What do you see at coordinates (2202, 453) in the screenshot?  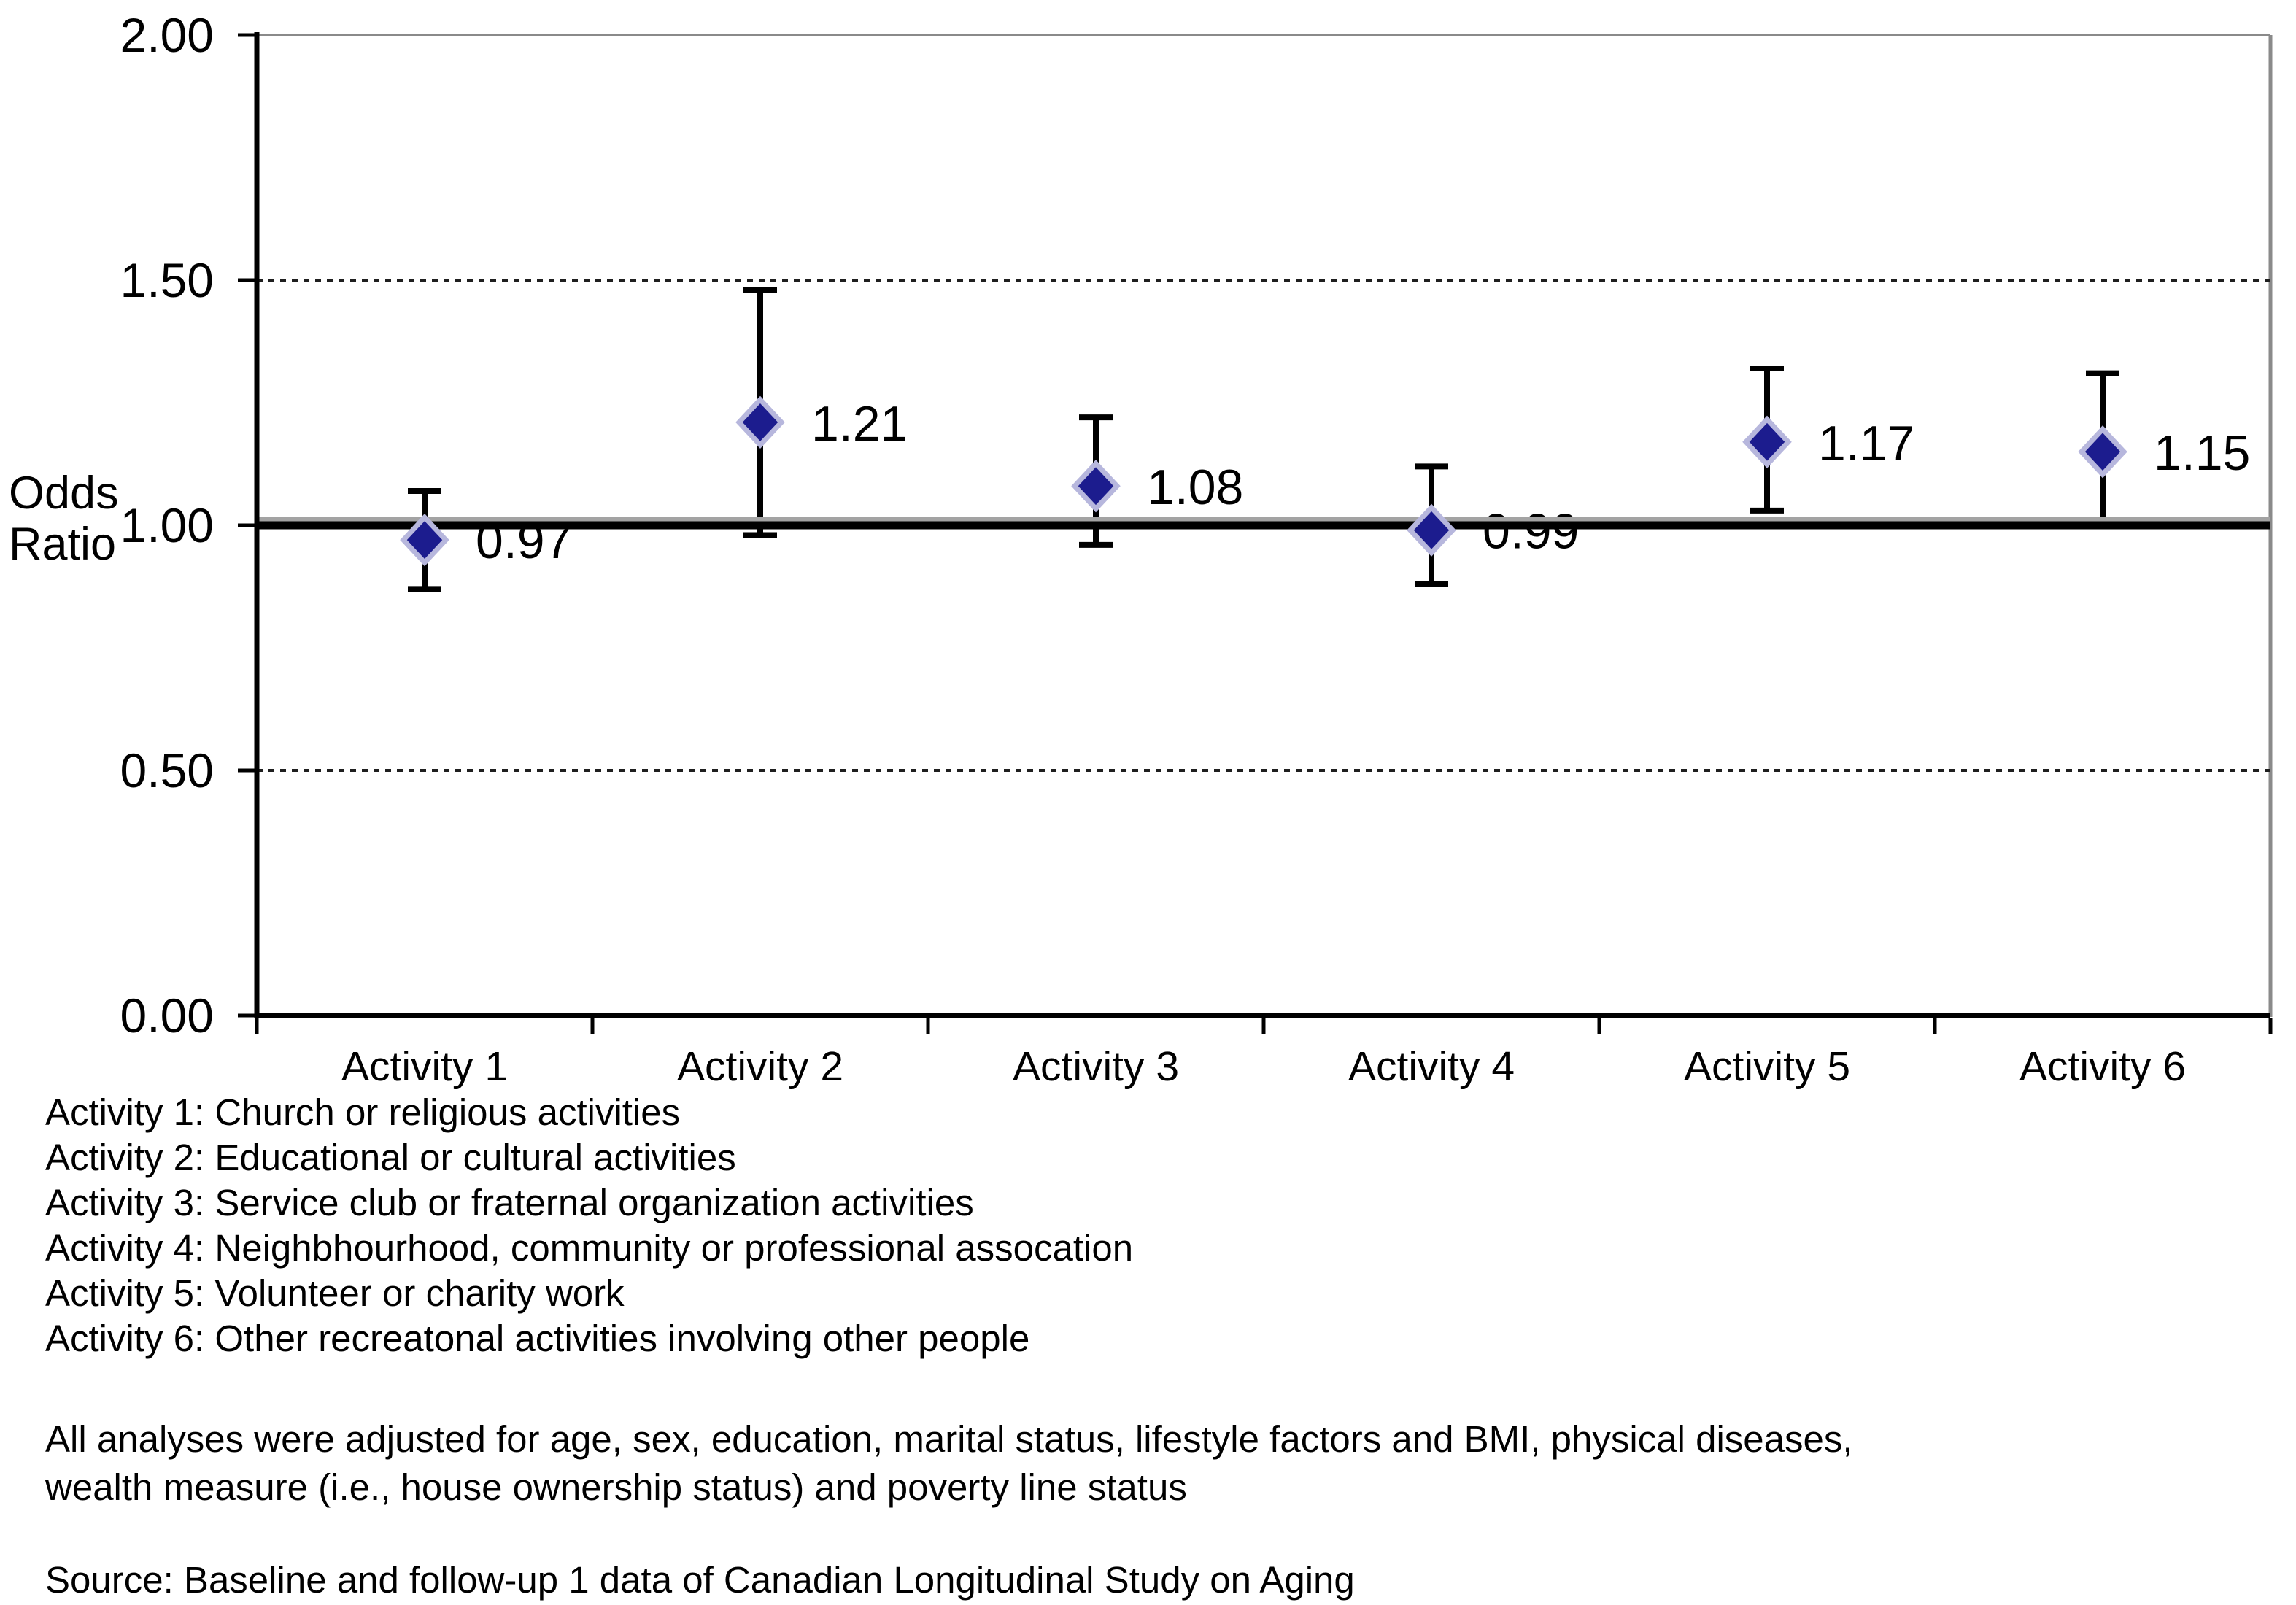 I see `value-label: 1.15` at bounding box center [2202, 453].